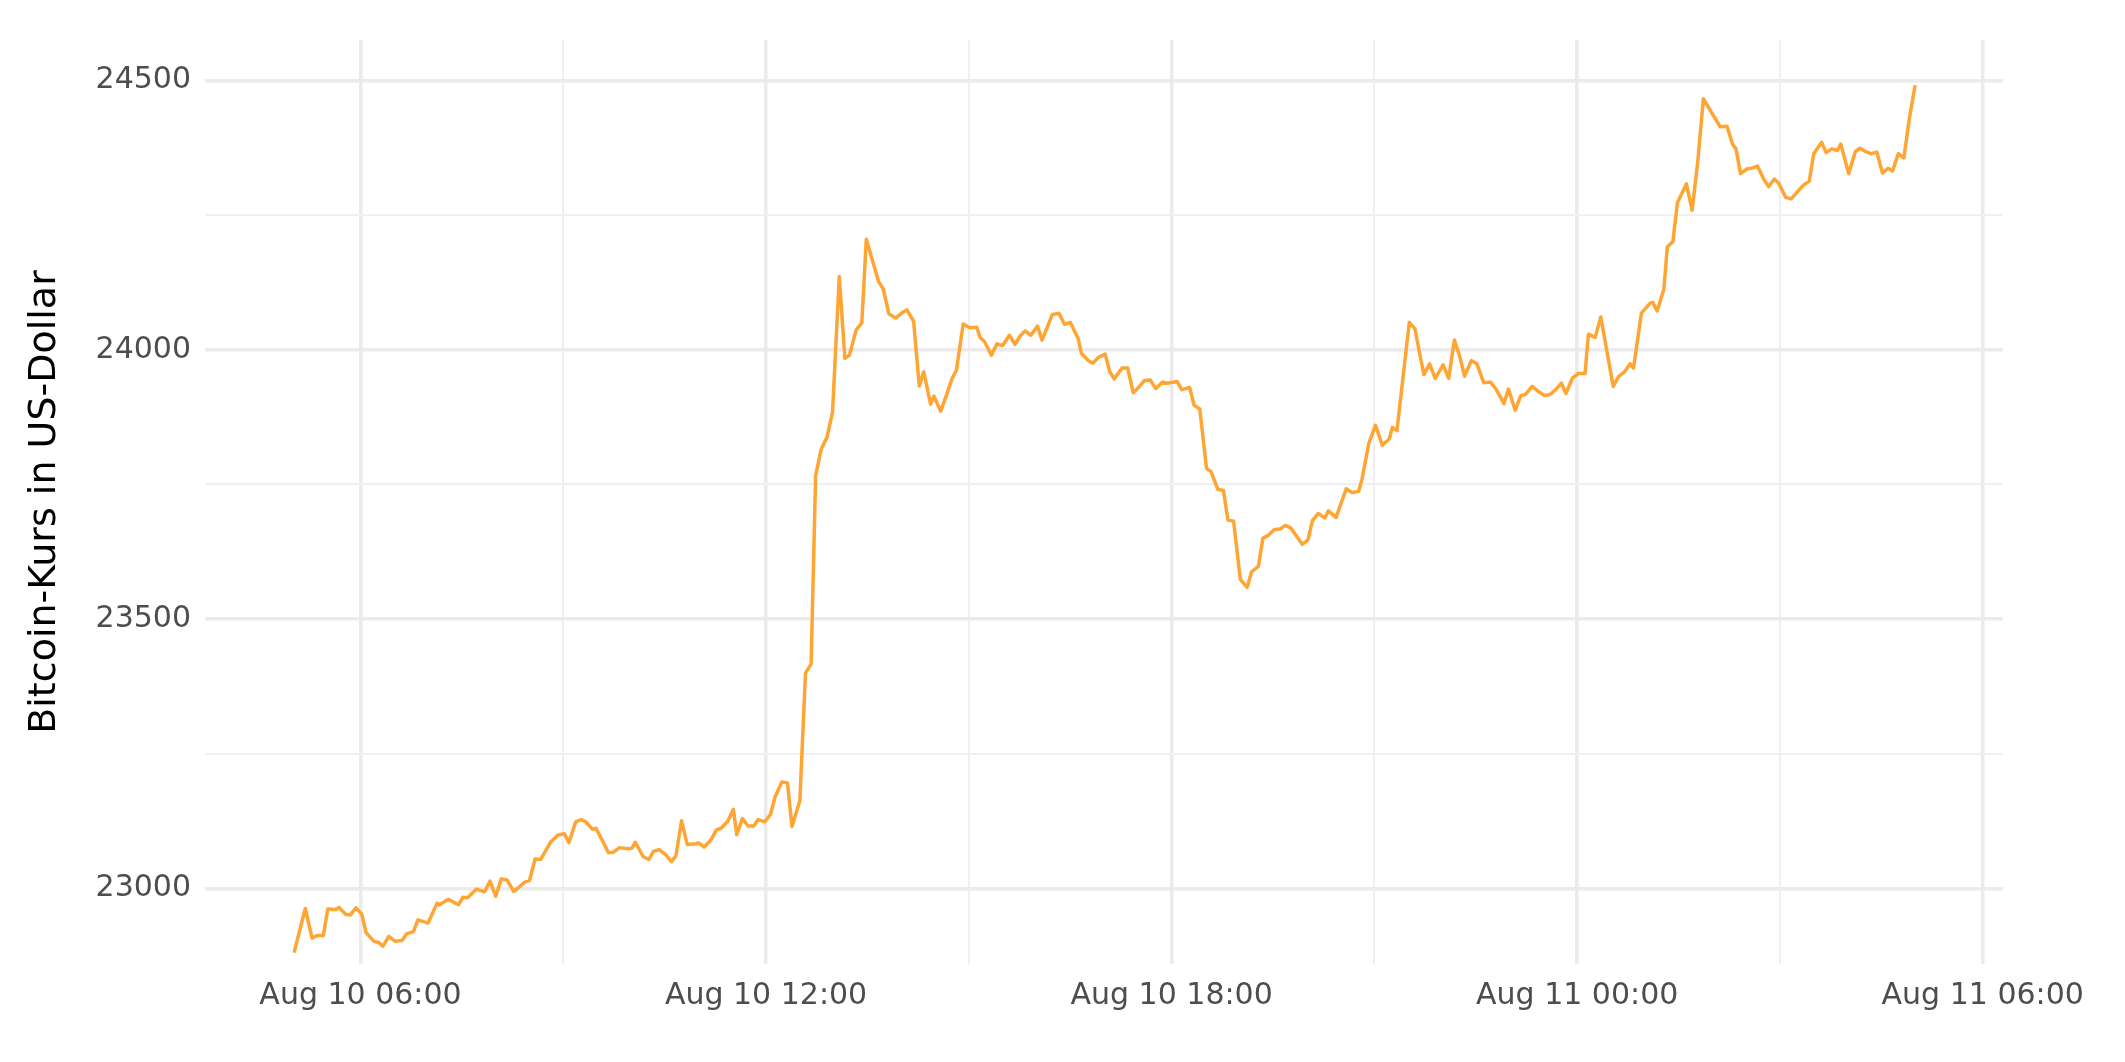  I want to click on y-tick-label: 24000, so click(143, 347).